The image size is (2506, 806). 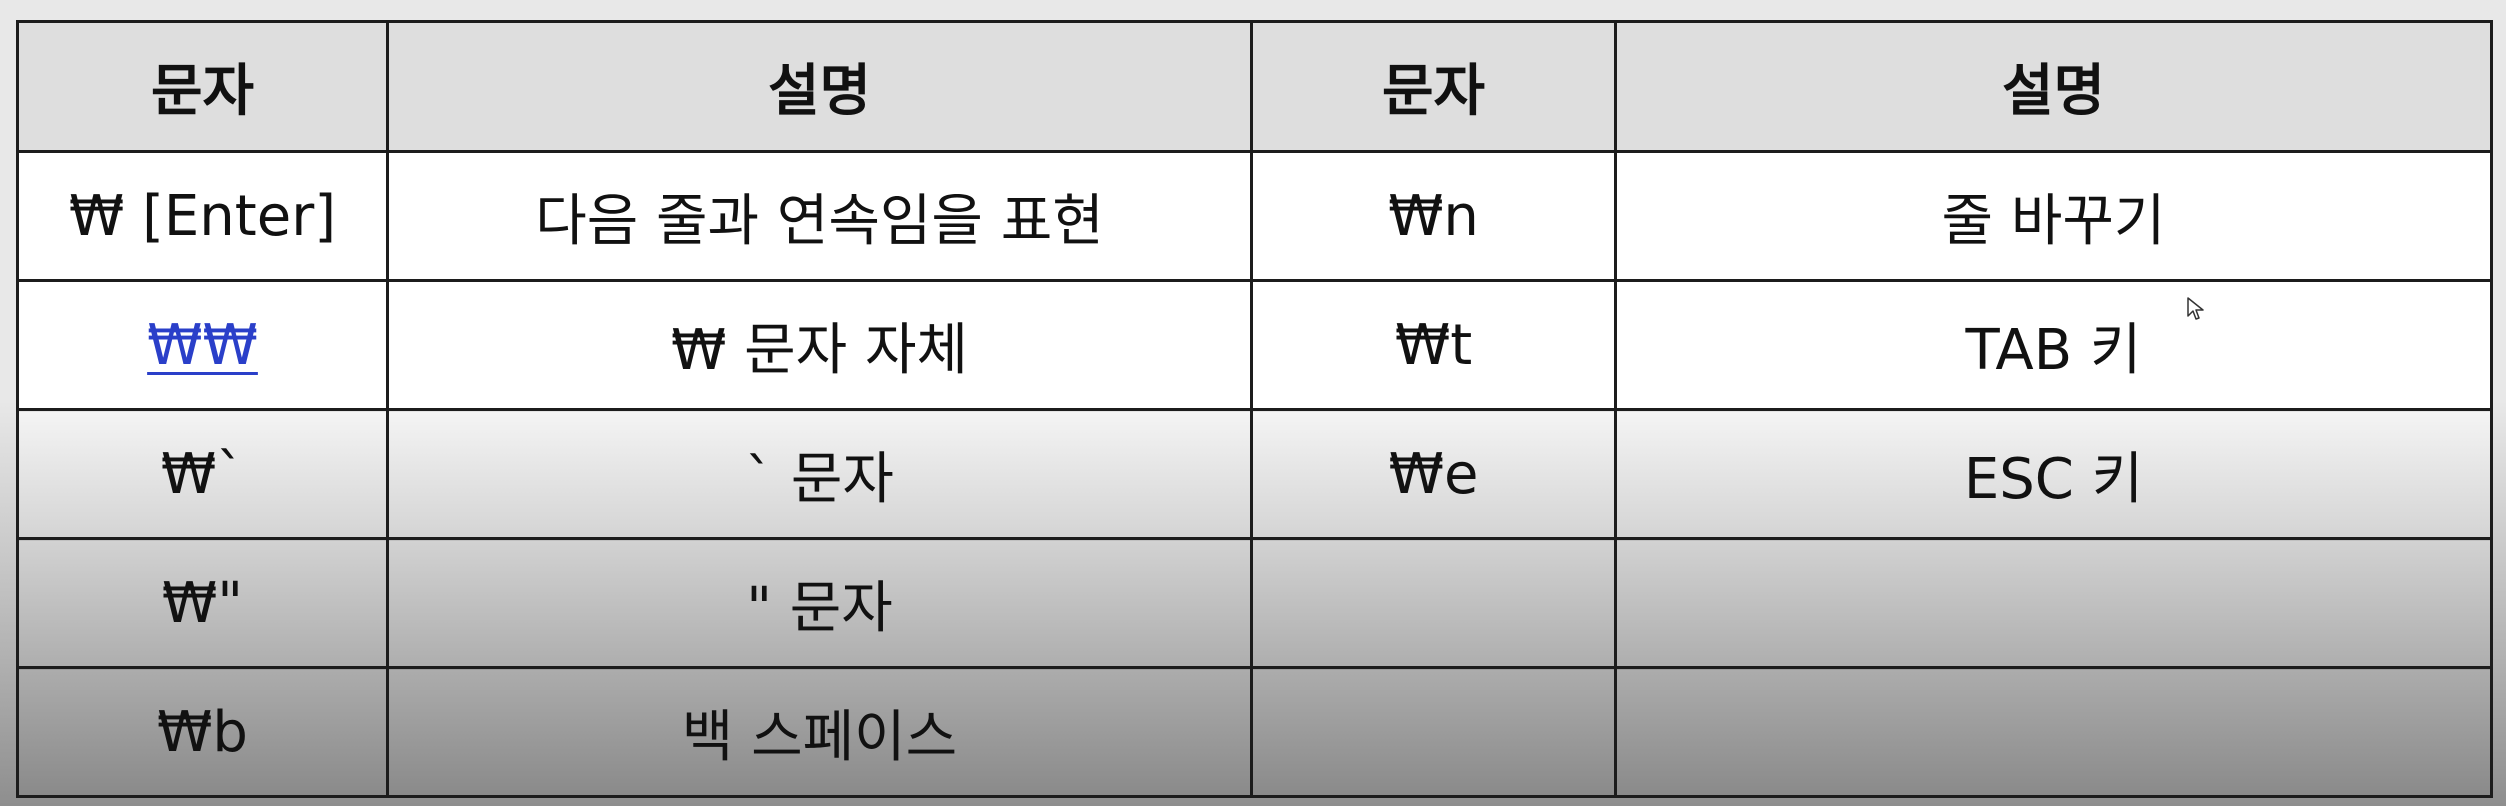 What do you see at coordinates (2053, 216) in the screenshot?
I see `description-cell: 줄 바꾸기` at bounding box center [2053, 216].